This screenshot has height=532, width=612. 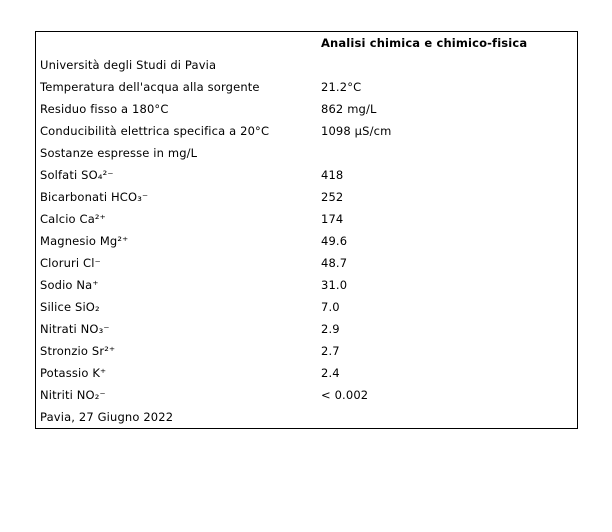 I want to click on param-value: 174, so click(x=332, y=219).